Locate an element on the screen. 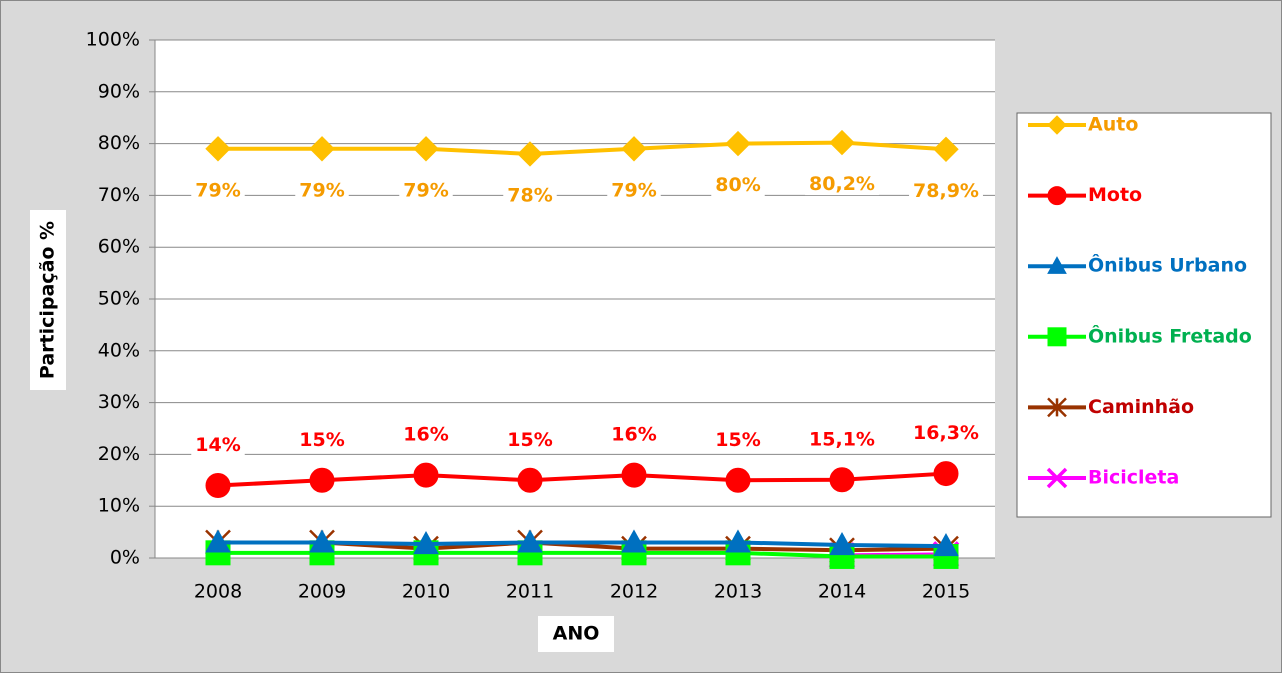 The height and width of the screenshot is (673, 1282). y-tick-label: 30% is located at coordinates (119, 402).